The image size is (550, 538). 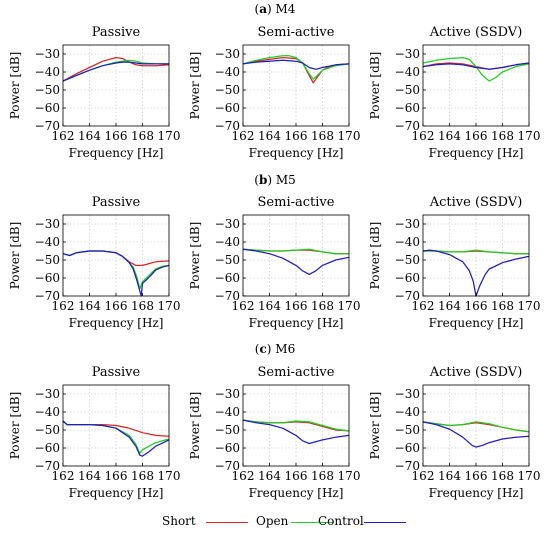 What do you see at coordinates (407, 430) in the screenshot?
I see `panel-c-active-ssdv-ytick-label: −50` at bounding box center [407, 430].